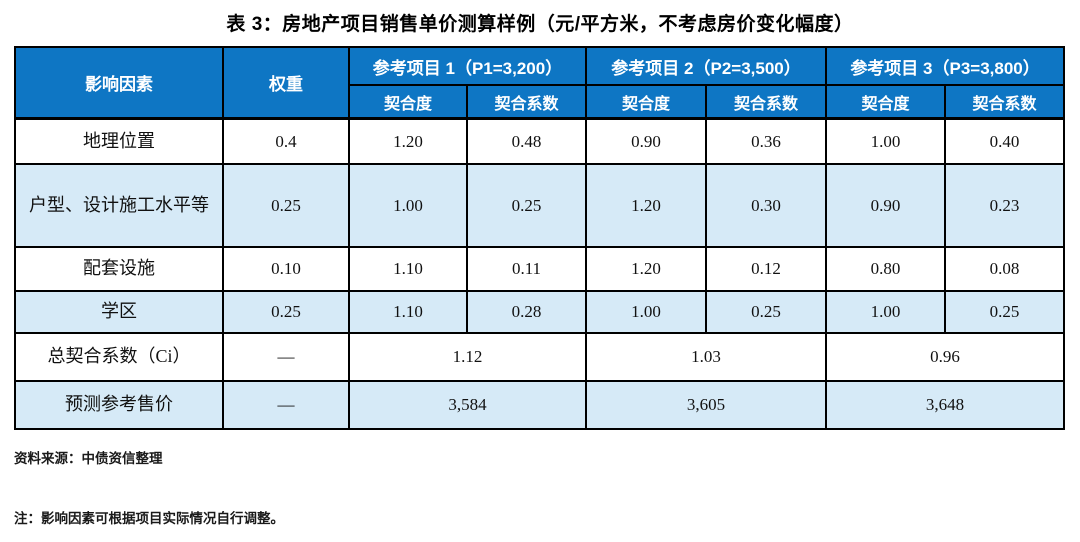 This screenshot has height=542, width=1080. I want to click on factor-cell: 总契合系数（Ci）, so click(119, 357).